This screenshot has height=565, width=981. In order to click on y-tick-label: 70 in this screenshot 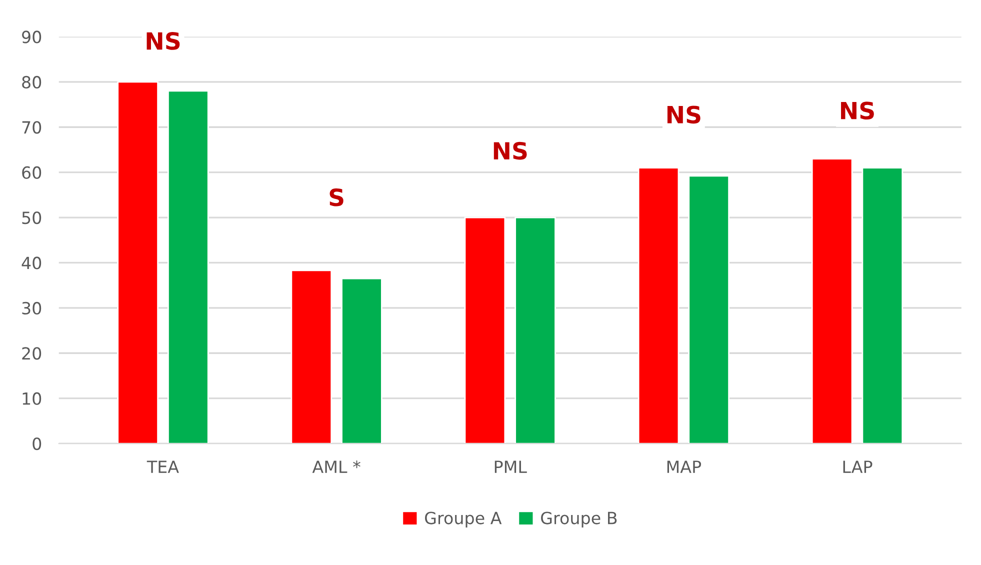, I will do `click(32, 127)`.